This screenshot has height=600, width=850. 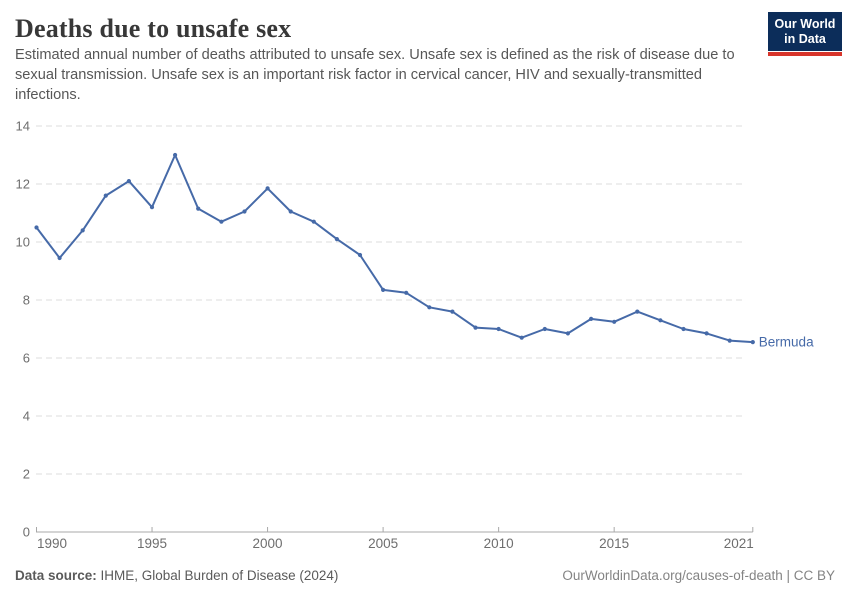 What do you see at coordinates (805, 24) in the screenshot?
I see `owid-logo-line1: Our World` at bounding box center [805, 24].